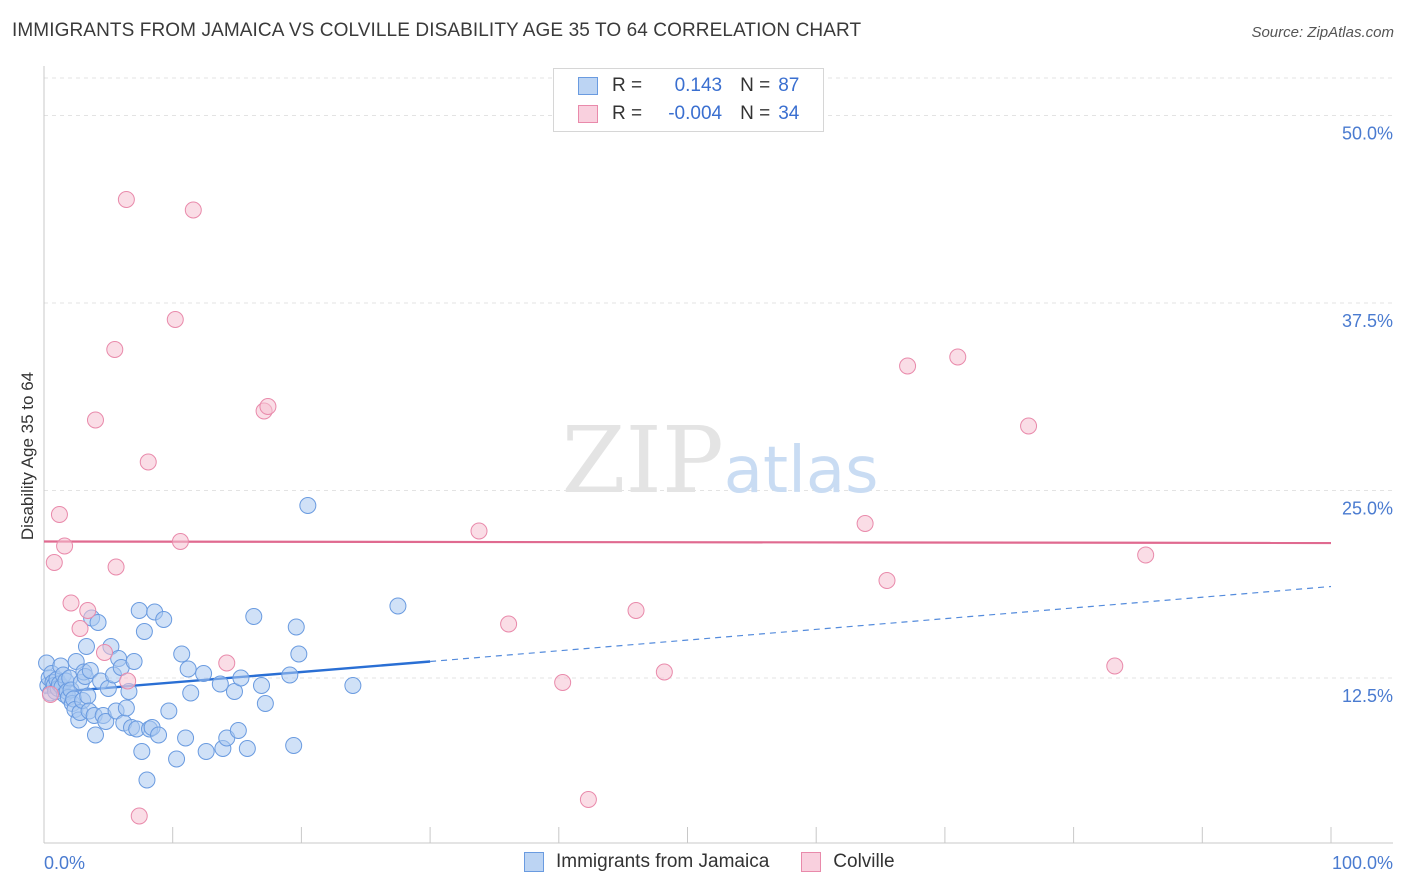 The image size is (1406, 892). I want to click on legend-item-label: Immigrants from Jamaica, so click(663, 861).